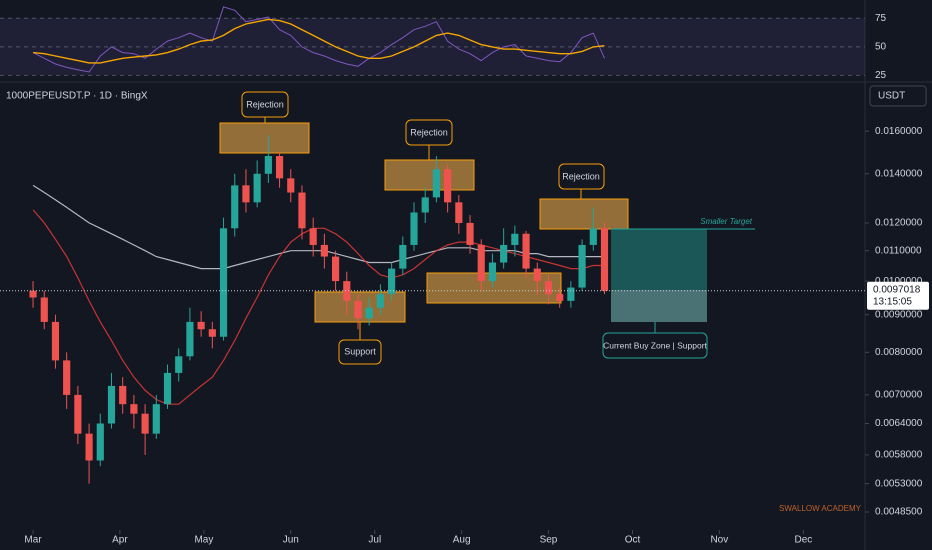 Image resolution: width=932 pixels, height=550 pixels. What do you see at coordinates (203, 540) in the screenshot?
I see `x-tick-label: May` at bounding box center [203, 540].